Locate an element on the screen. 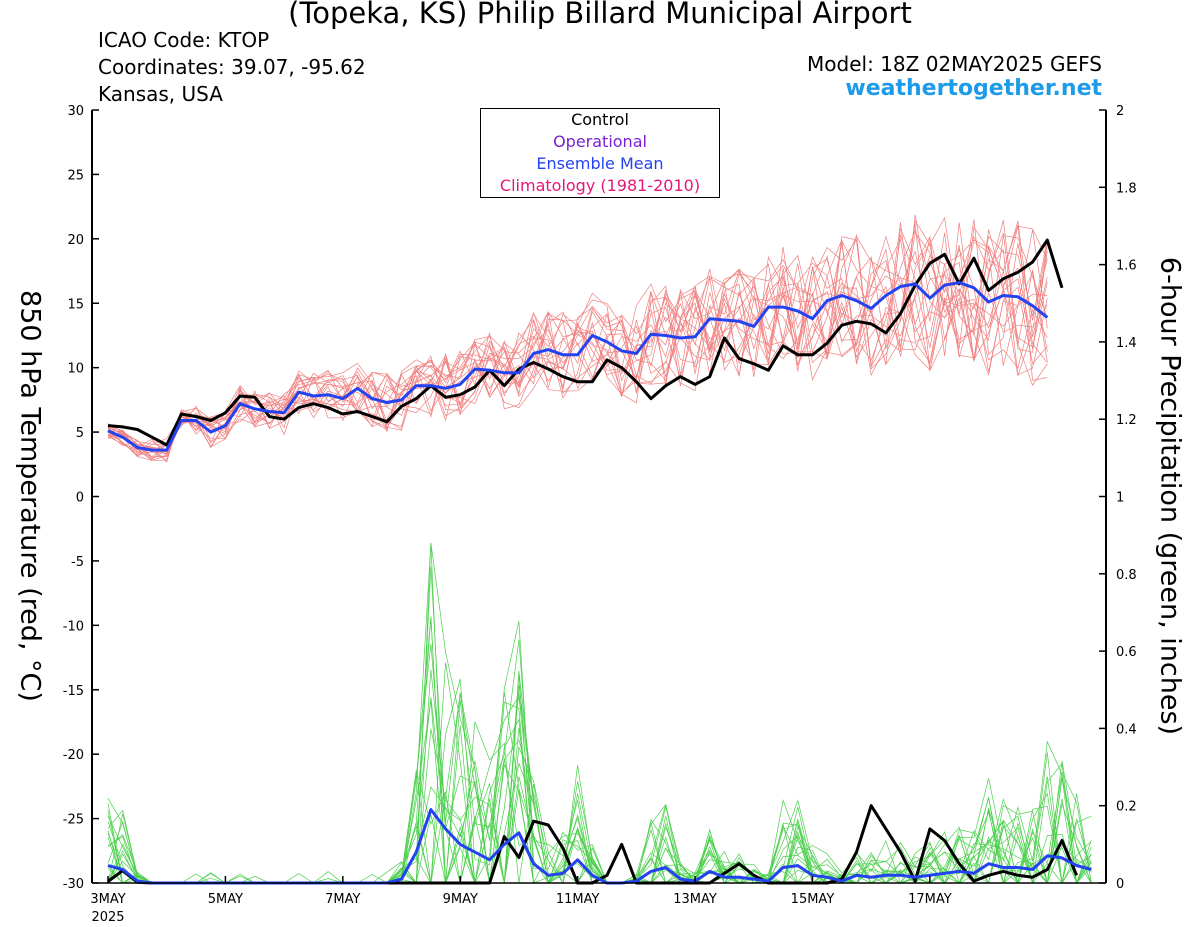  coordinates: Coordinates: 39.07, -95.62 is located at coordinates (232, 67).